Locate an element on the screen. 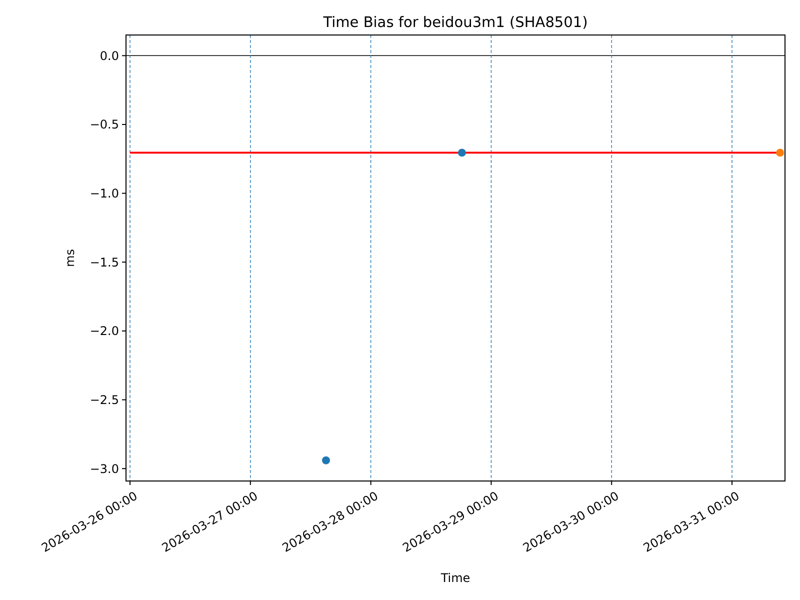 This screenshot has width=800, height=600. y-axis-title: ms is located at coordinates (70, 258).